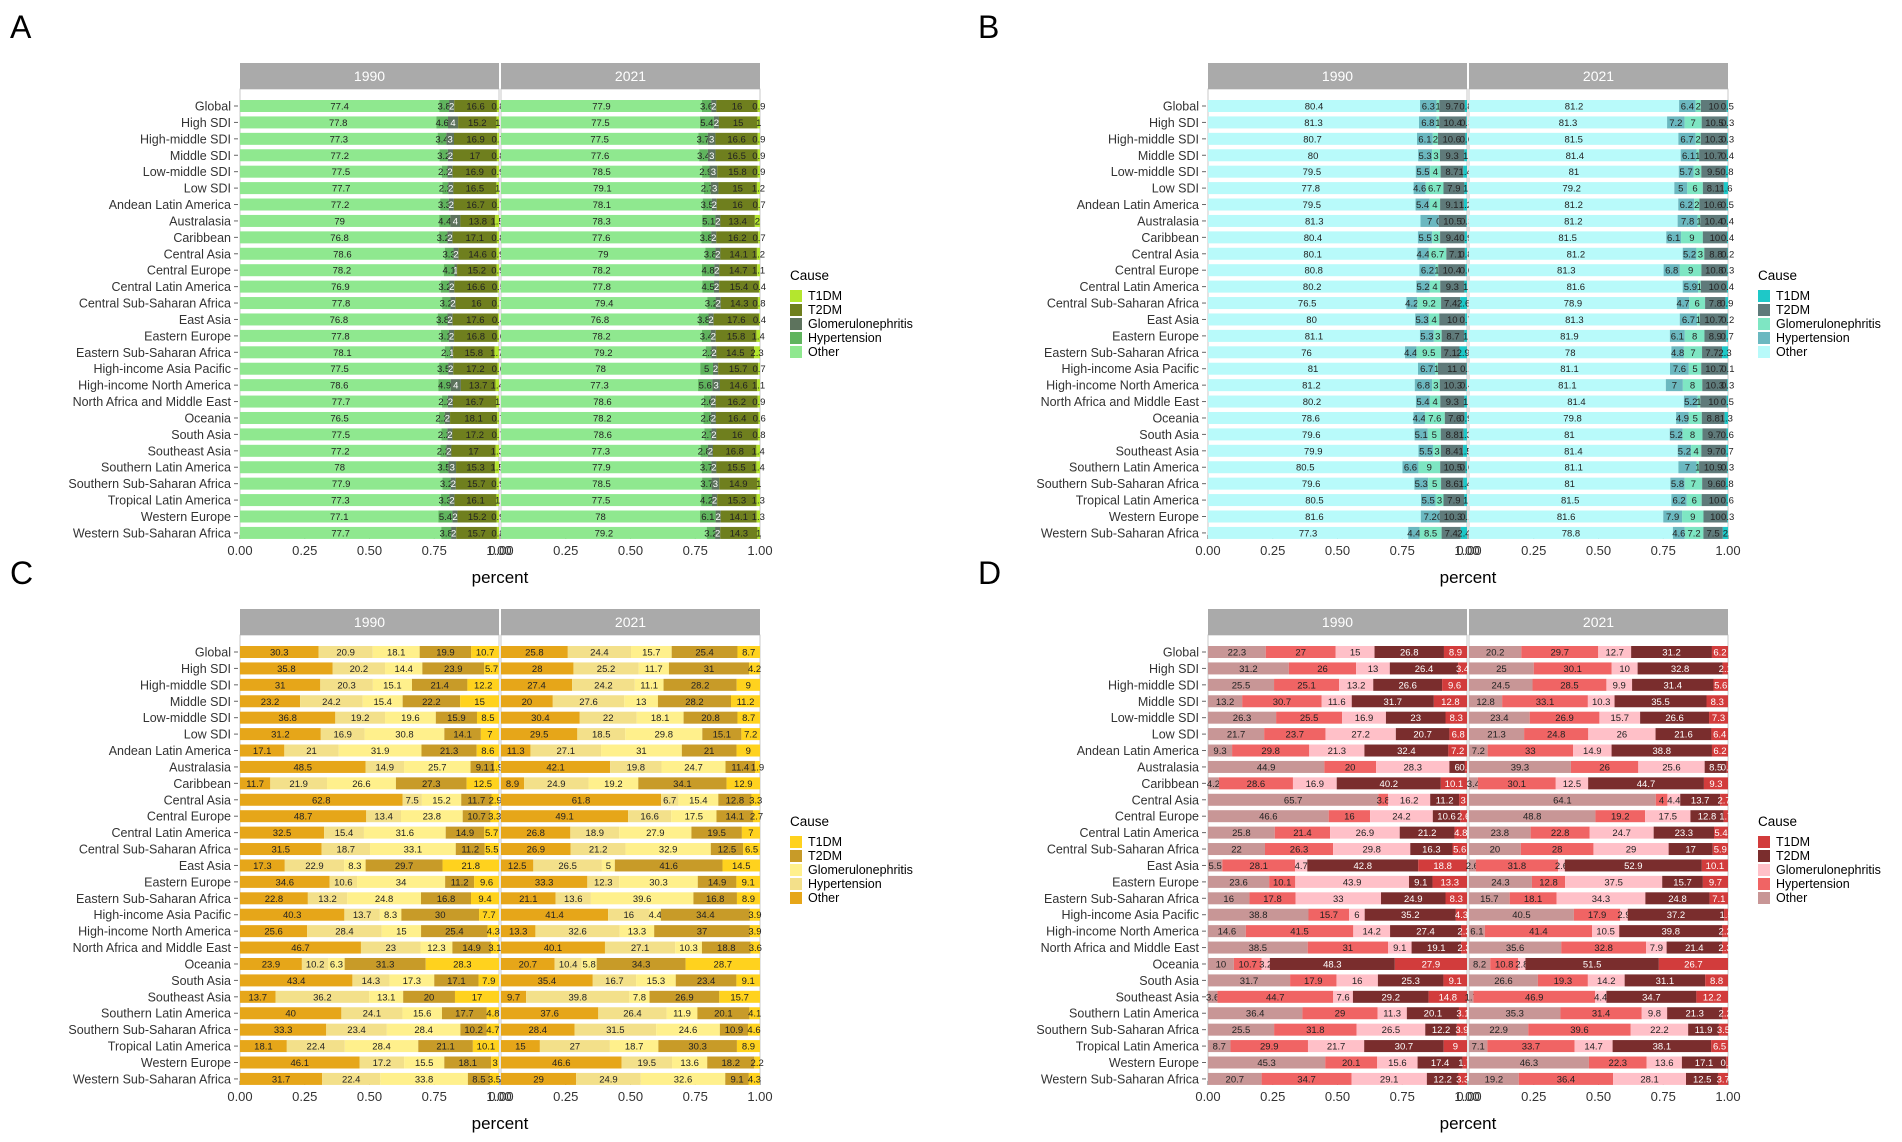 The width and height of the screenshot is (1902, 1142). Describe the element at coordinates (1248, 669) in the screenshot. I see `data-label: 31.2` at that location.